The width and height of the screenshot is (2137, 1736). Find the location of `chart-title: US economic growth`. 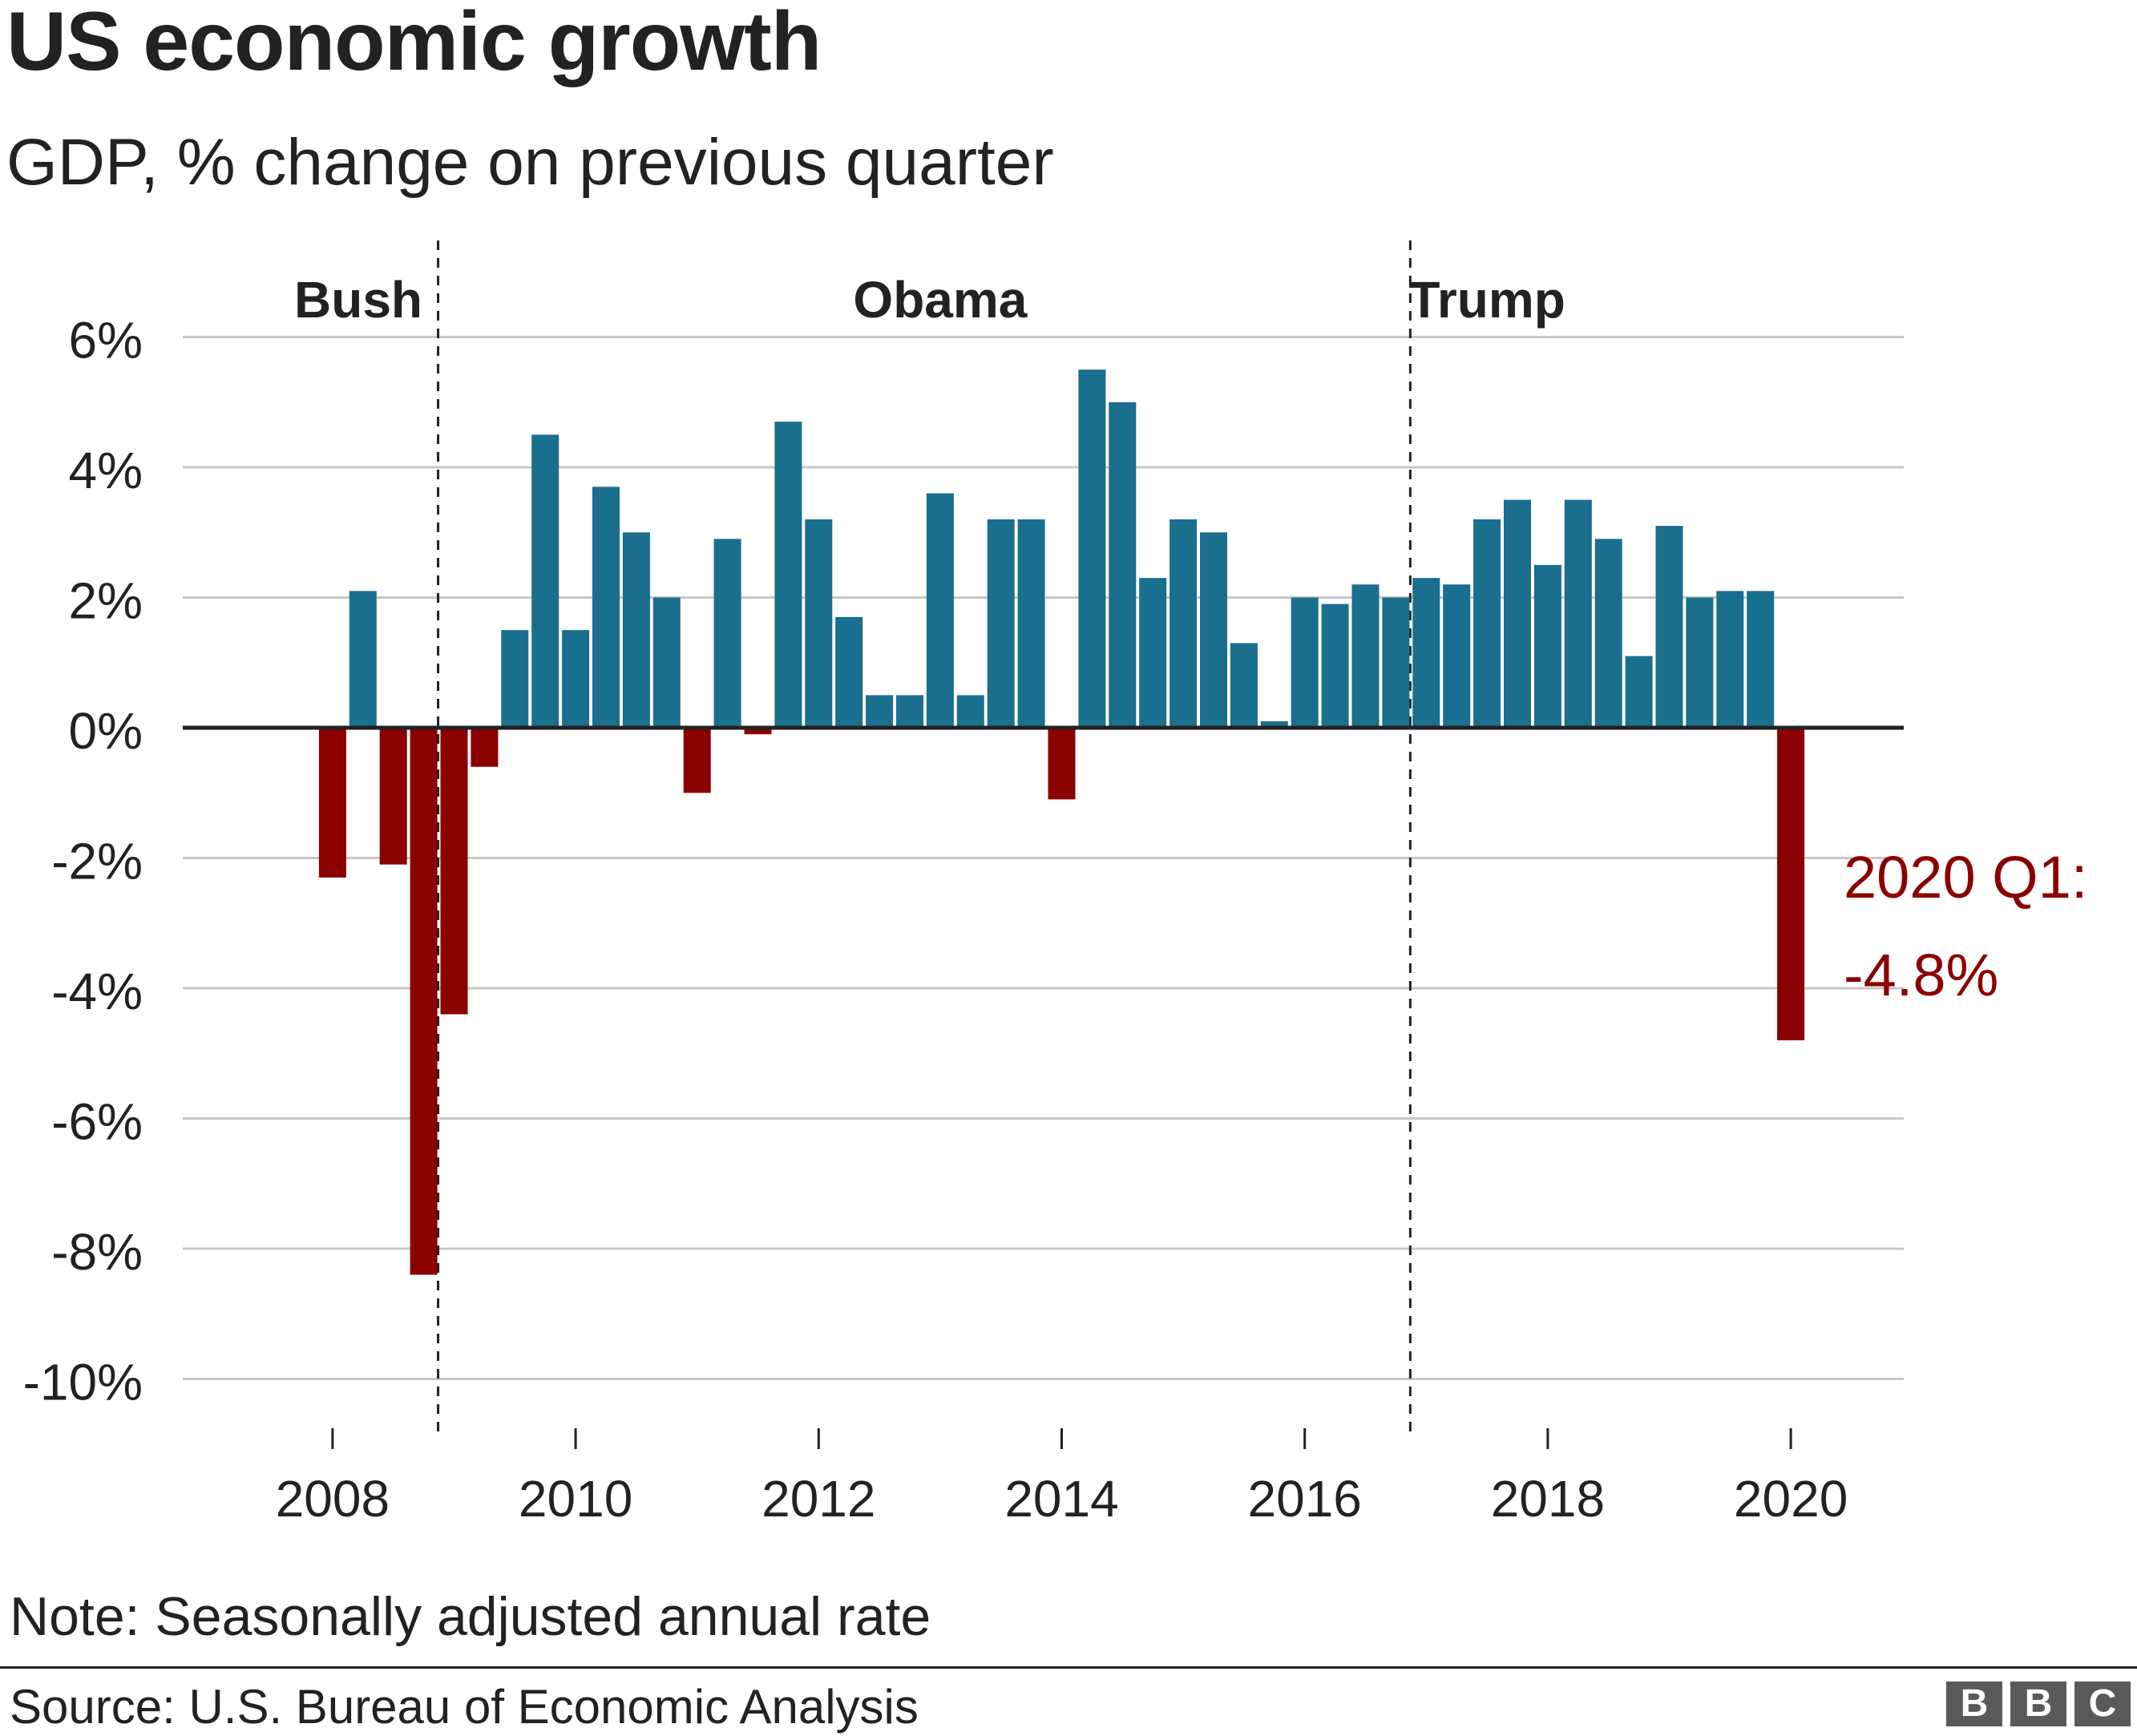

chart-title: US economic growth is located at coordinates (414, 44).